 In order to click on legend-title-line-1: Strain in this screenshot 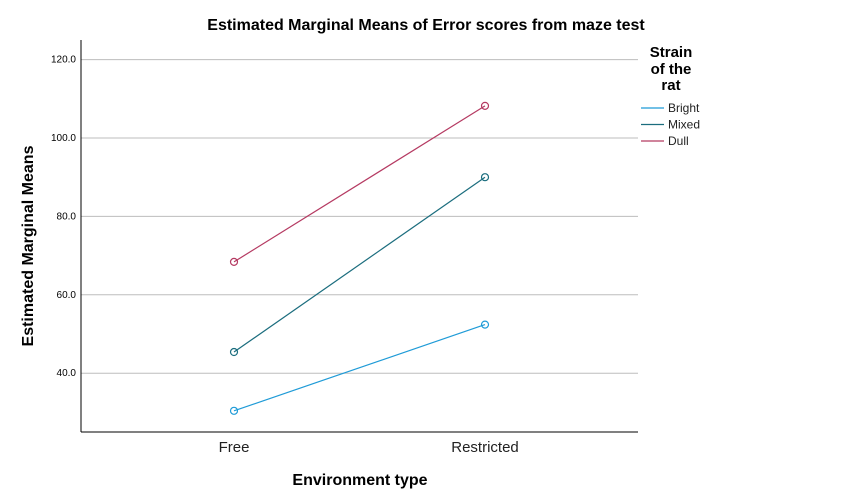, I will do `click(671, 52)`.